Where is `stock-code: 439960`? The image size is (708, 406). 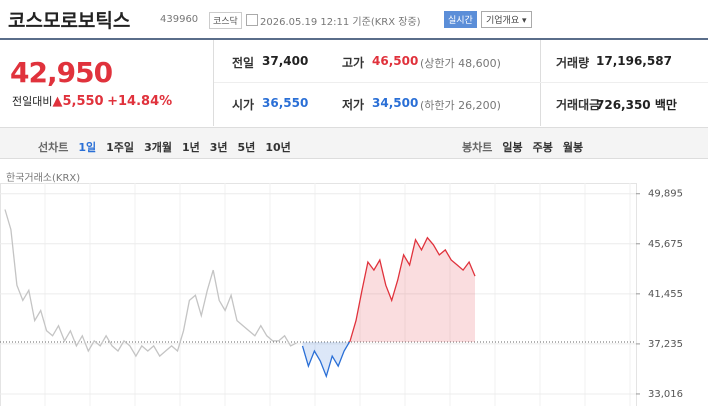 stock-code: 439960 is located at coordinates (179, 19).